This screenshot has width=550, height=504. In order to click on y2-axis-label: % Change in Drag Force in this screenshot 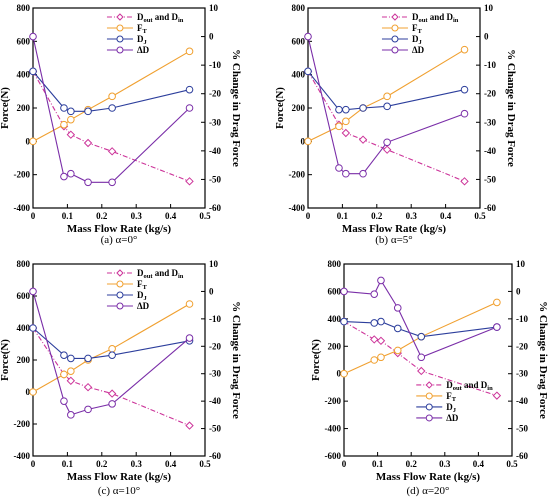, I will do `click(236, 108)`.